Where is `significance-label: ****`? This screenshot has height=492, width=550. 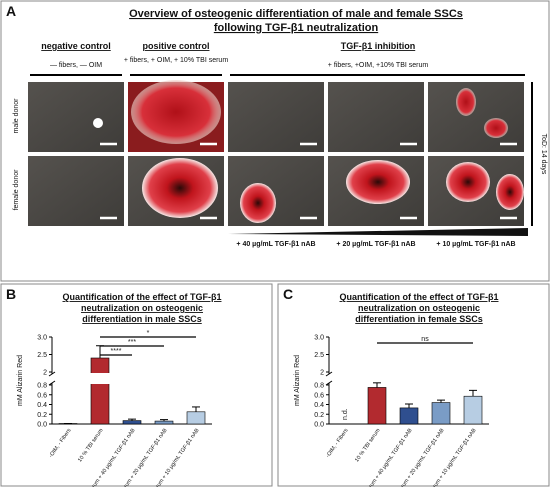
significance-label: **** is located at coordinates (116, 351).